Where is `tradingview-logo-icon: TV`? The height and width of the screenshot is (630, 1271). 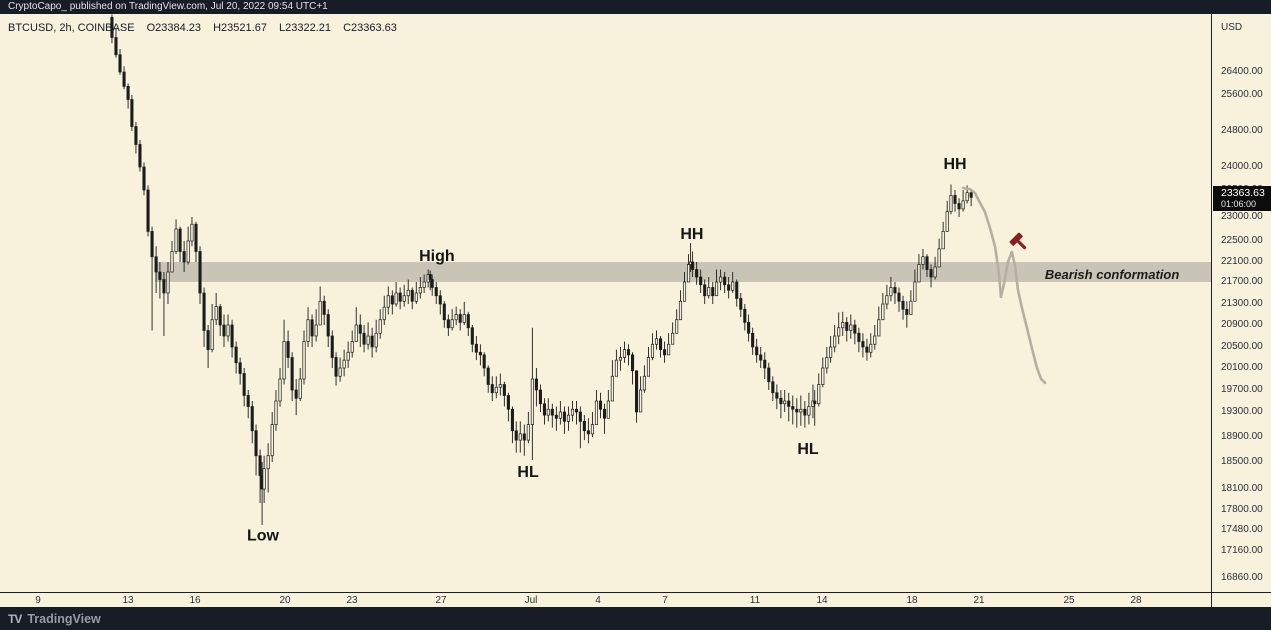 tradingview-logo-icon: TV is located at coordinates (15, 618).